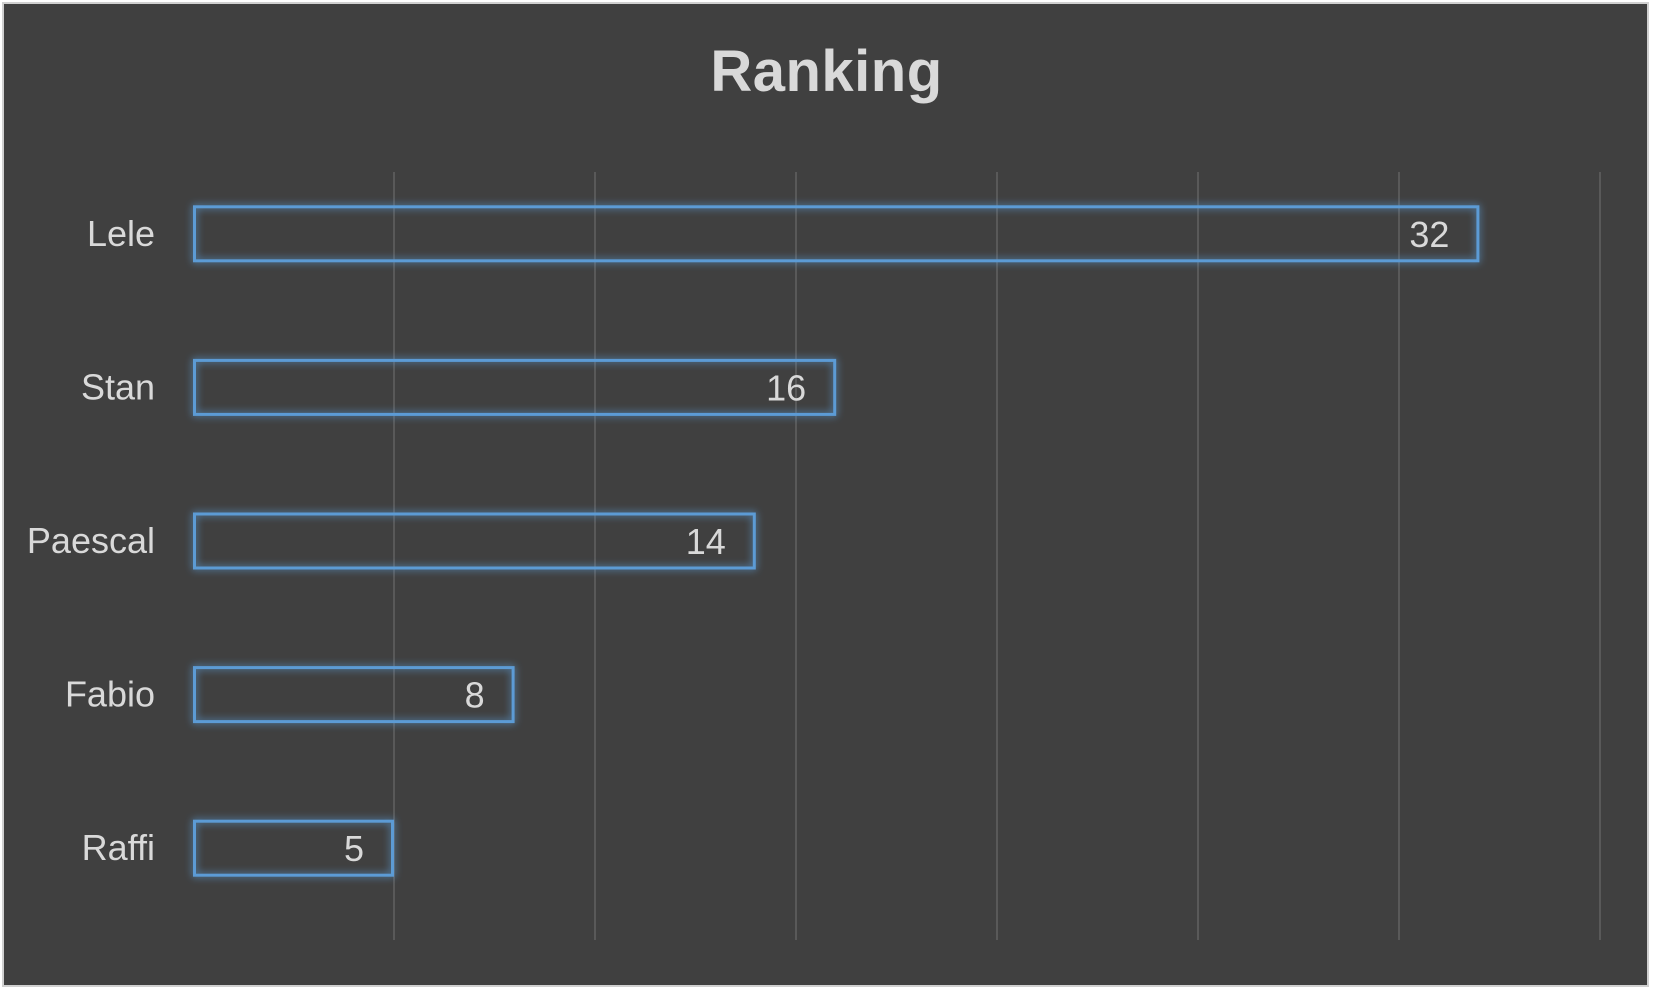 This screenshot has height=993, width=1653. Describe the element at coordinates (836, 234) in the screenshot. I see `bar-lele` at that location.